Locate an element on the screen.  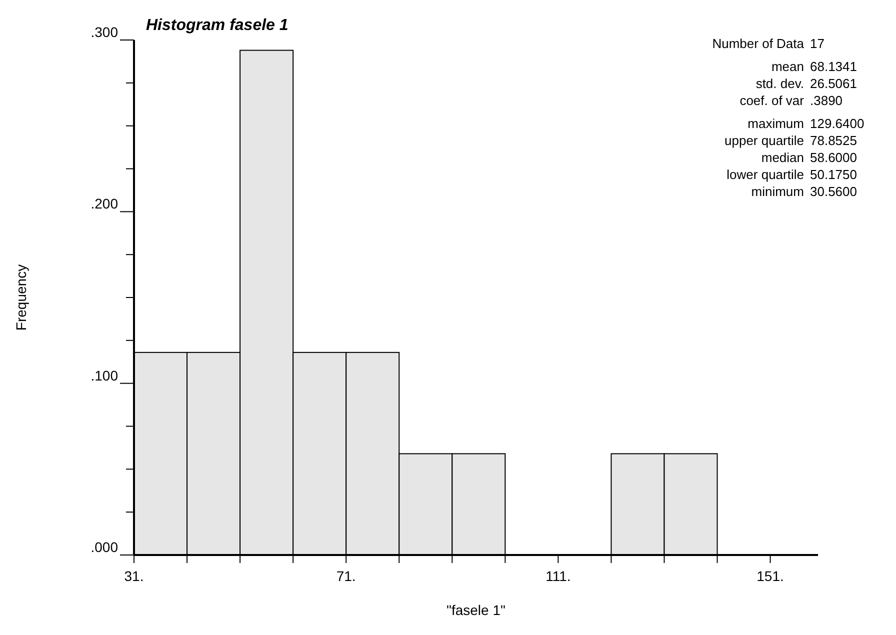
annotation: std. dev. 26.5061 is located at coordinates (806, 83).